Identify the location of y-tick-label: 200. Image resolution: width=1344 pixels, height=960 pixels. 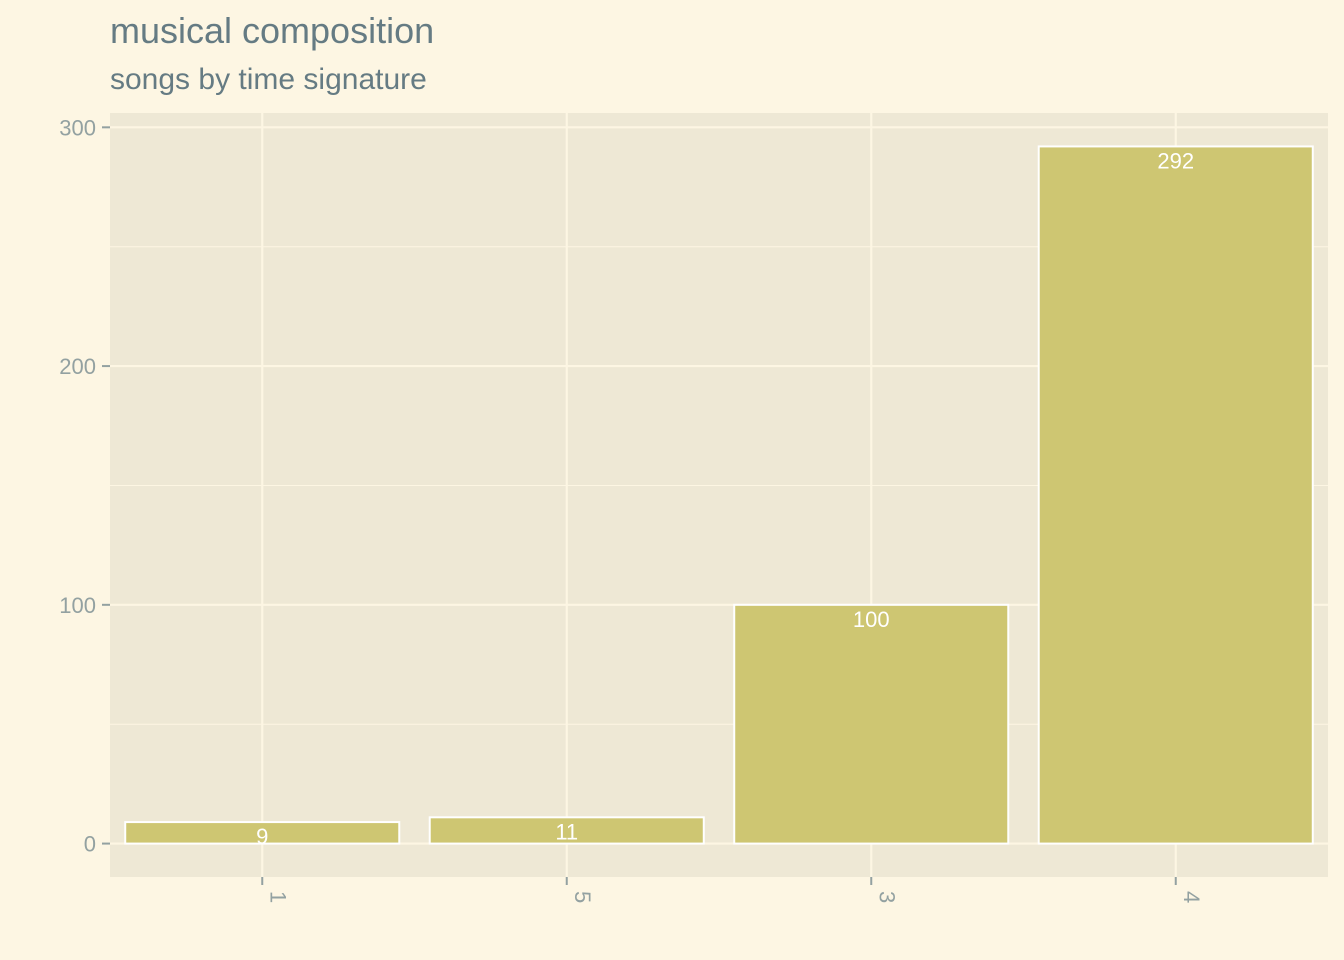
(77, 366).